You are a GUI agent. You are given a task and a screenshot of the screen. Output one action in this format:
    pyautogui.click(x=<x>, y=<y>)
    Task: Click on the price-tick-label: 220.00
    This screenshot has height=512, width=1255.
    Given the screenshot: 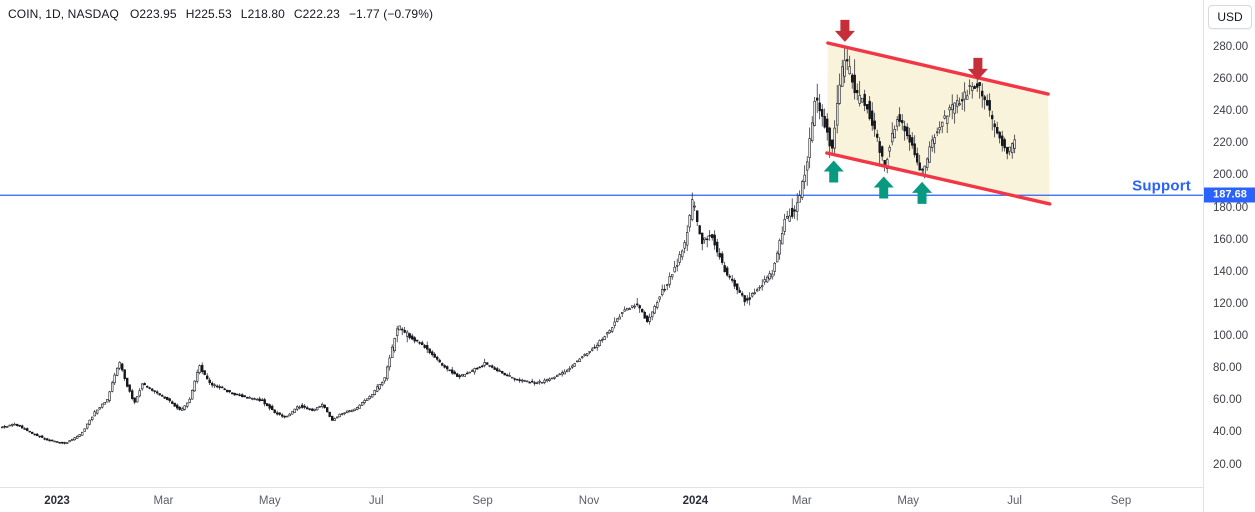 What is the action you would take?
    pyautogui.click(x=1231, y=143)
    